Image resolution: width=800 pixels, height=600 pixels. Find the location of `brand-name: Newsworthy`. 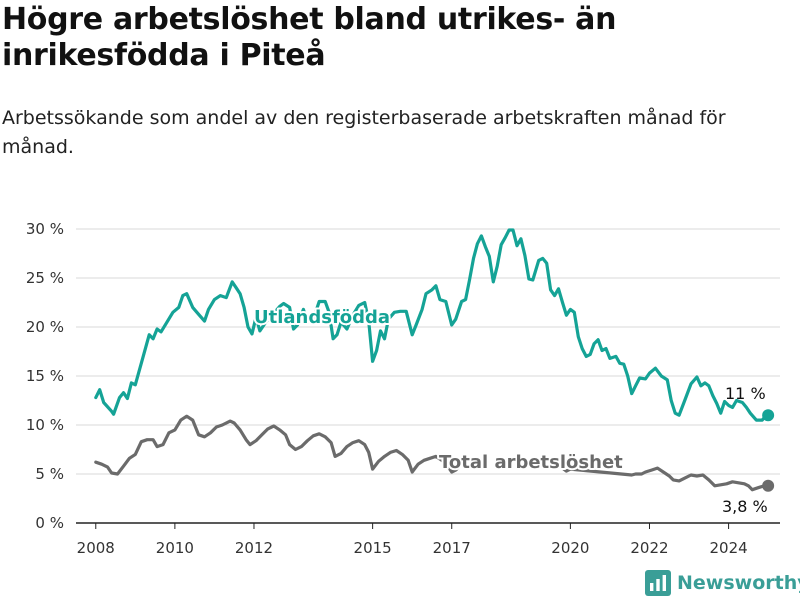

brand-name: Newsworthy is located at coordinates (738, 583).